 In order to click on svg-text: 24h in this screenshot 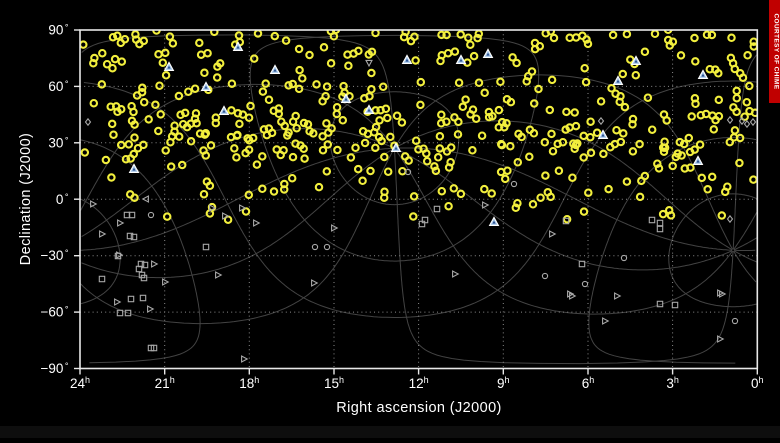, I will do `click(80, 383)`.